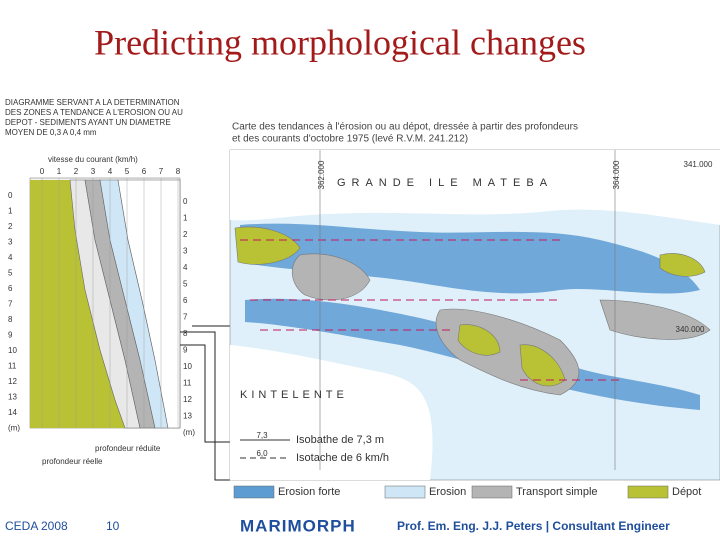  What do you see at coordinates (185, 317) in the screenshot?
I see `depth-right-label: 7` at bounding box center [185, 317].